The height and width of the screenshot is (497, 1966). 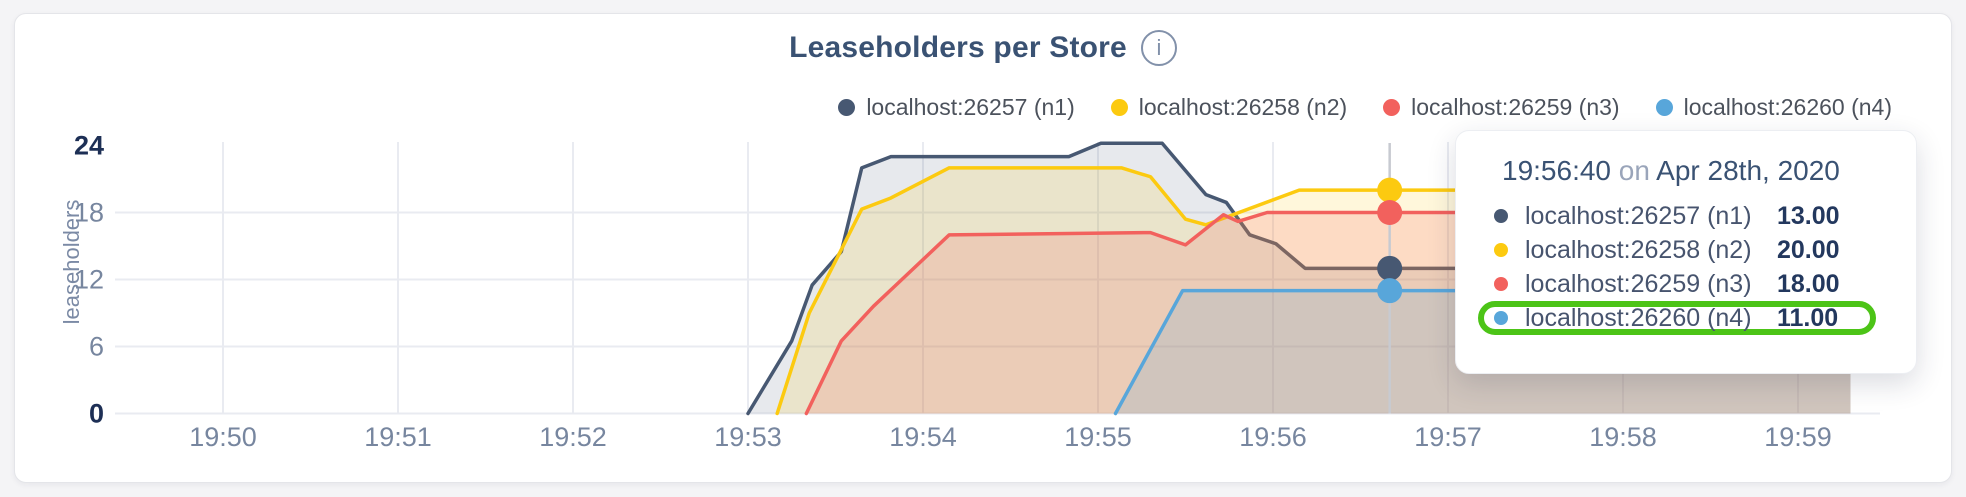 I want to click on chart-header: Leaseholders per Store i, so click(x=983, y=48).